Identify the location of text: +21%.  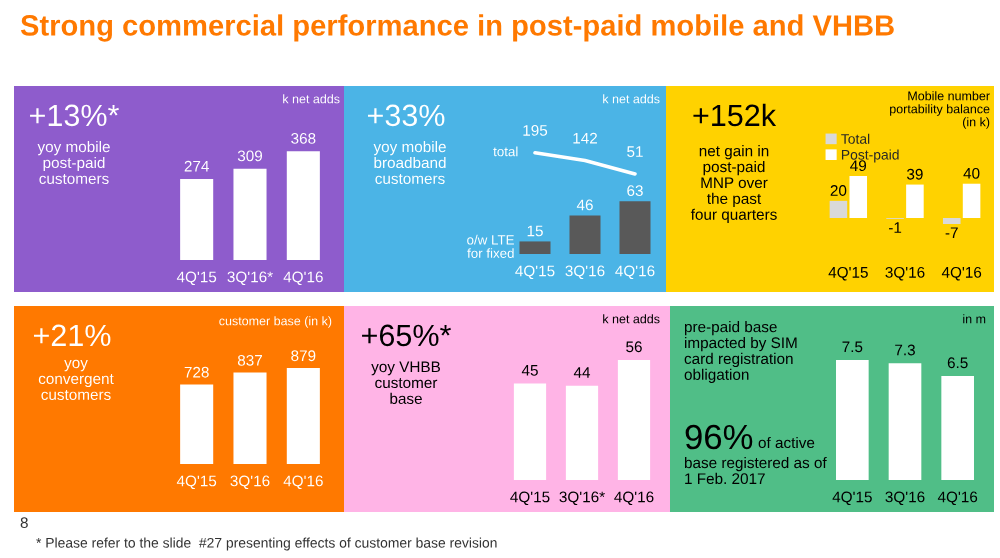
(72, 335).